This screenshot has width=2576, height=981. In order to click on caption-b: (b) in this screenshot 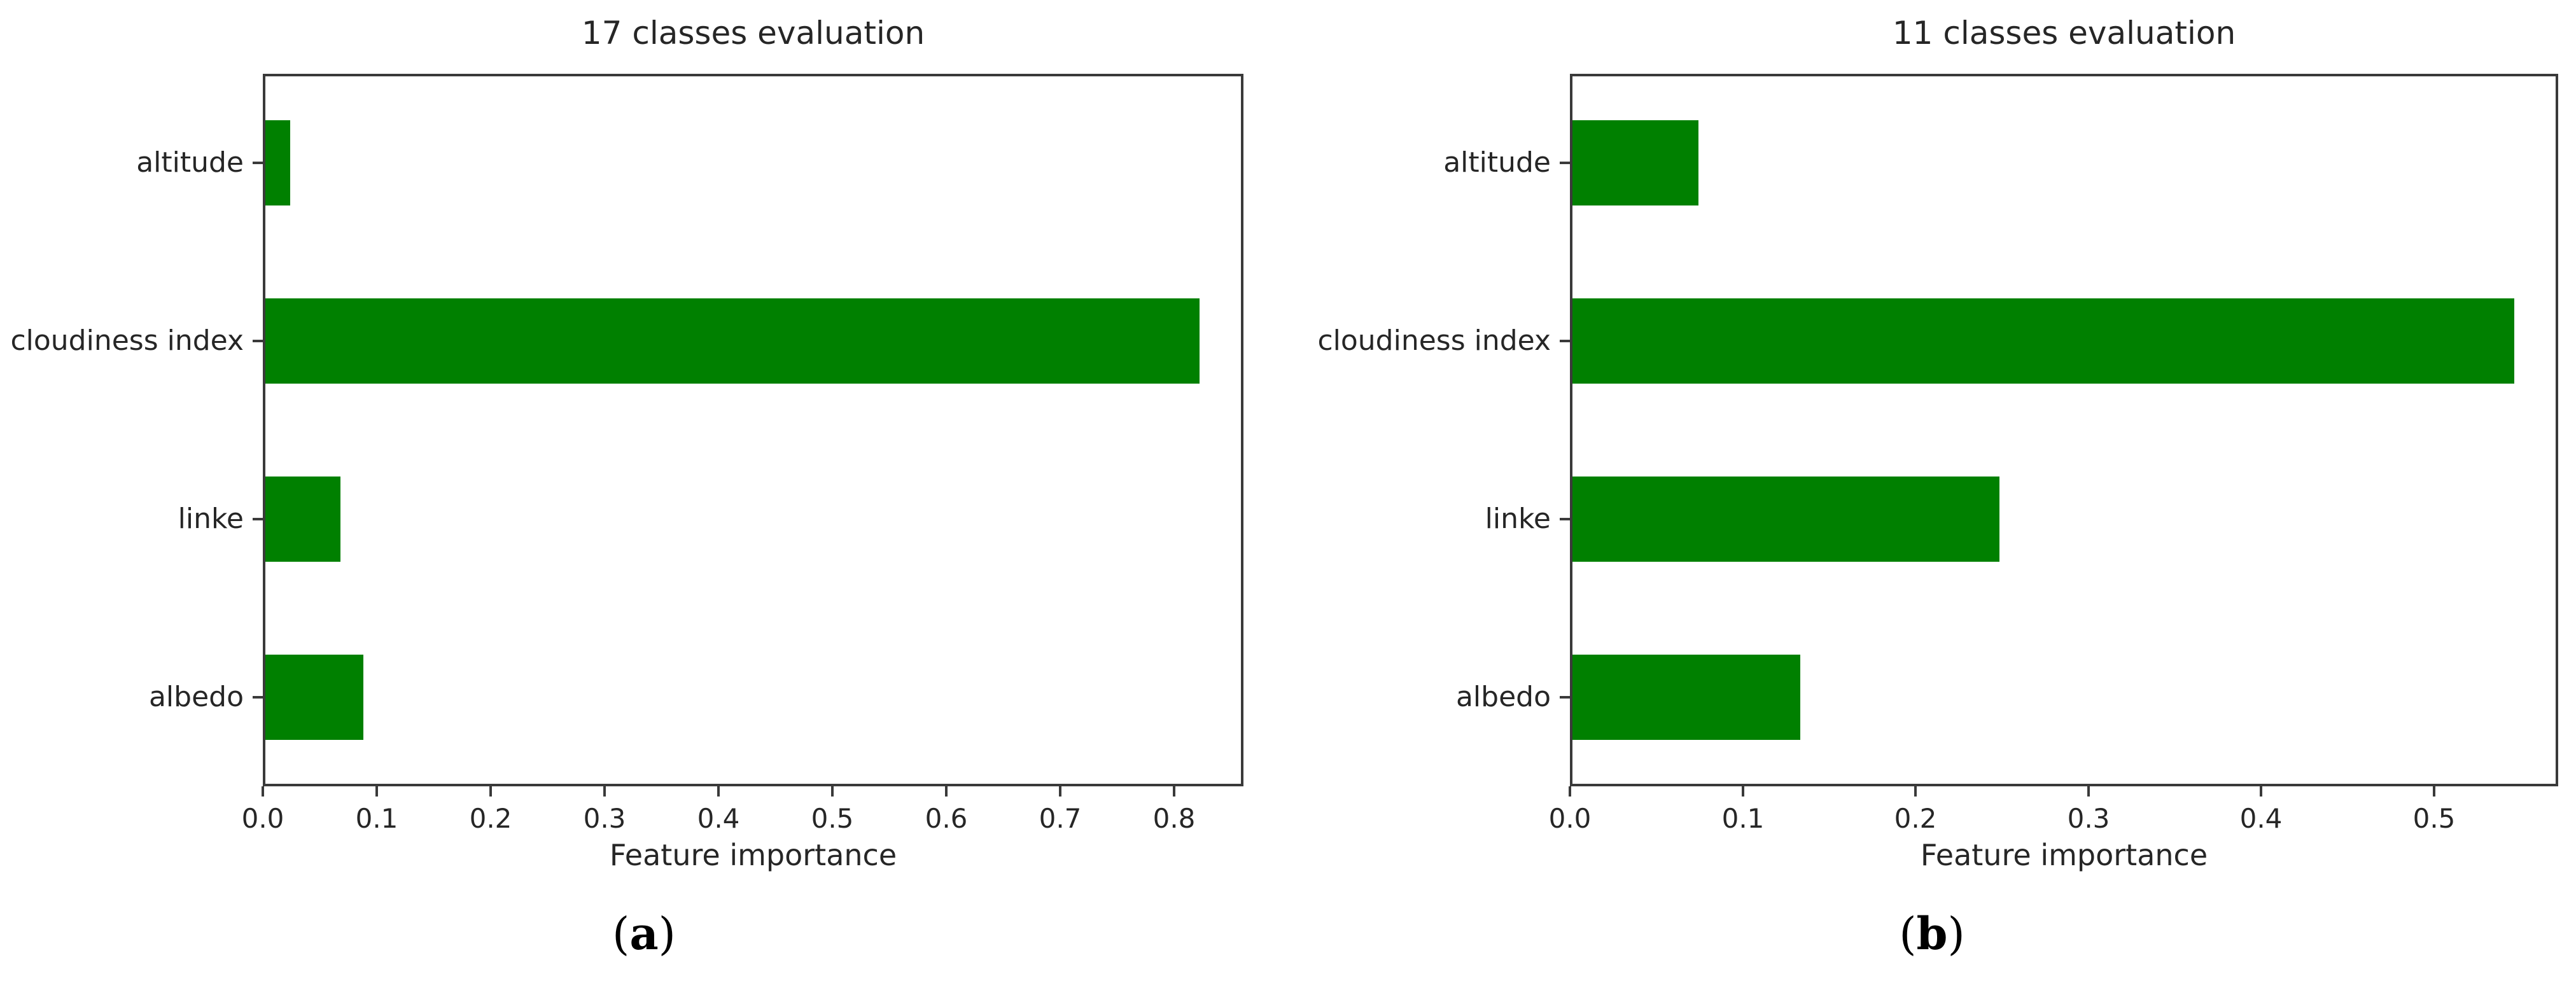, I will do `click(1932, 933)`.